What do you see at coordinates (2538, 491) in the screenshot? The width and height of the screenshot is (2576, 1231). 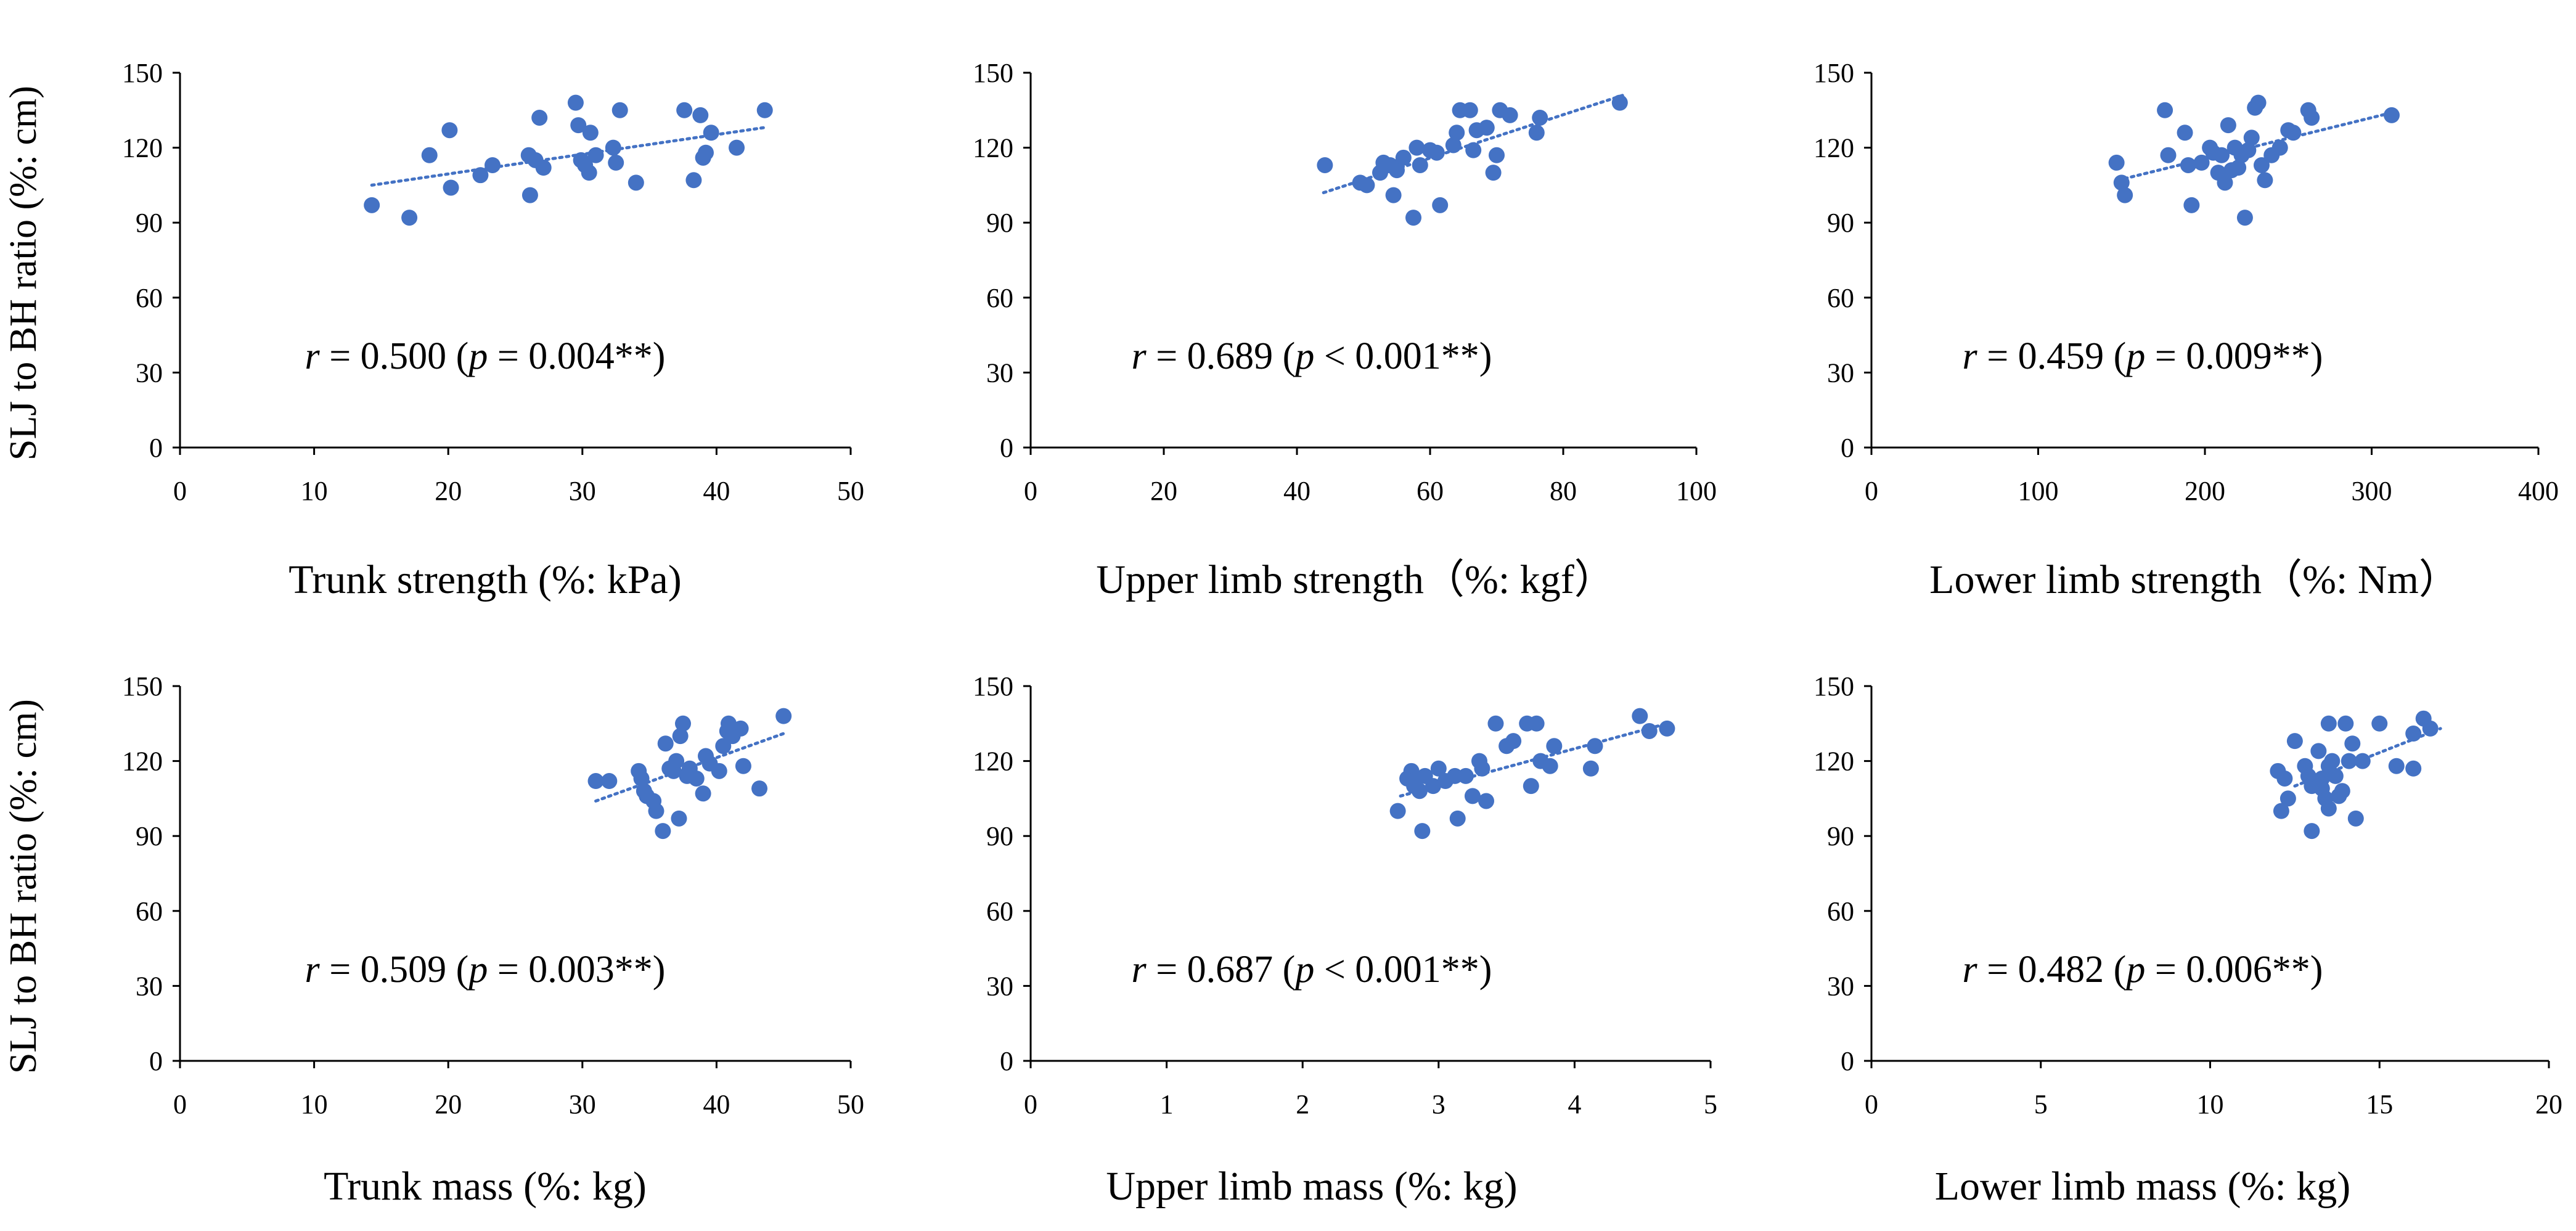 I see `x-tick-label: 400` at bounding box center [2538, 491].